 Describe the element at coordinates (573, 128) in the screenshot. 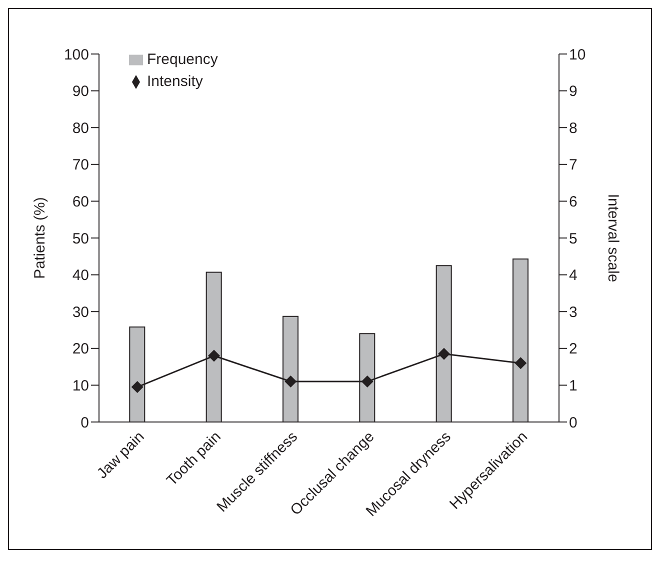

I see `y2-tick-label: 8` at that location.